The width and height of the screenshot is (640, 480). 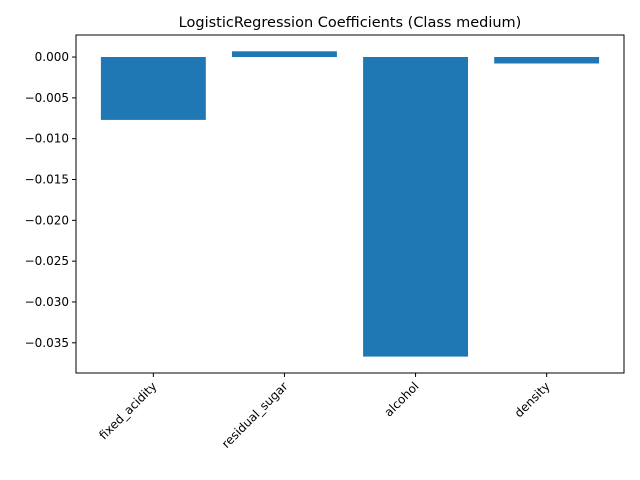 I want to click on bar-residual_sugar, so click(x=284, y=54).